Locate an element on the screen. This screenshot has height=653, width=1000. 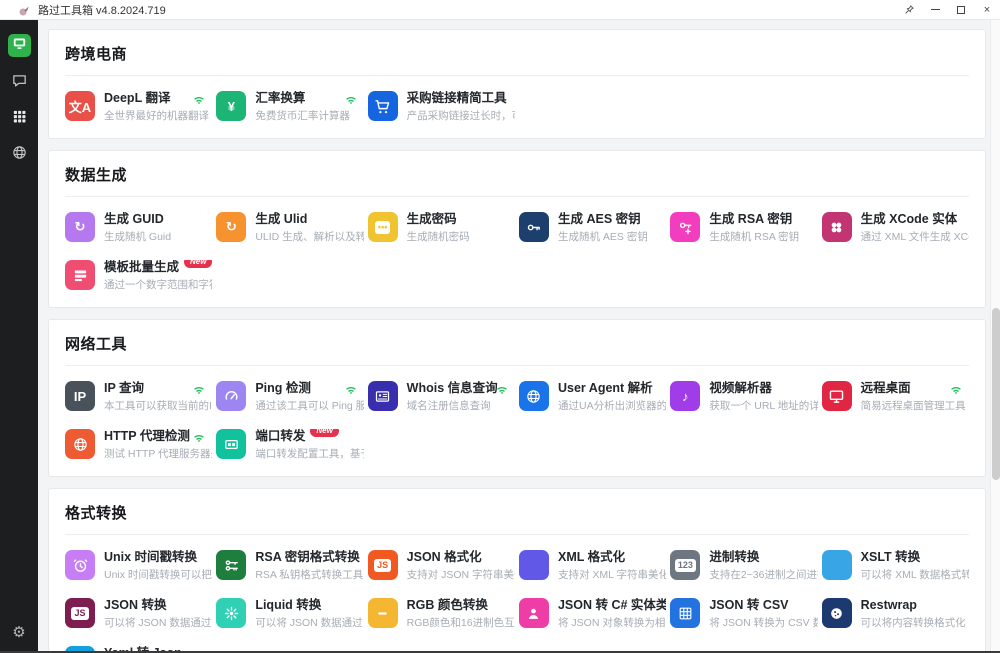
tool-tile: 生成 AES 密钥 生成随机 AES 密钥 is located at coordinates (592, 228).